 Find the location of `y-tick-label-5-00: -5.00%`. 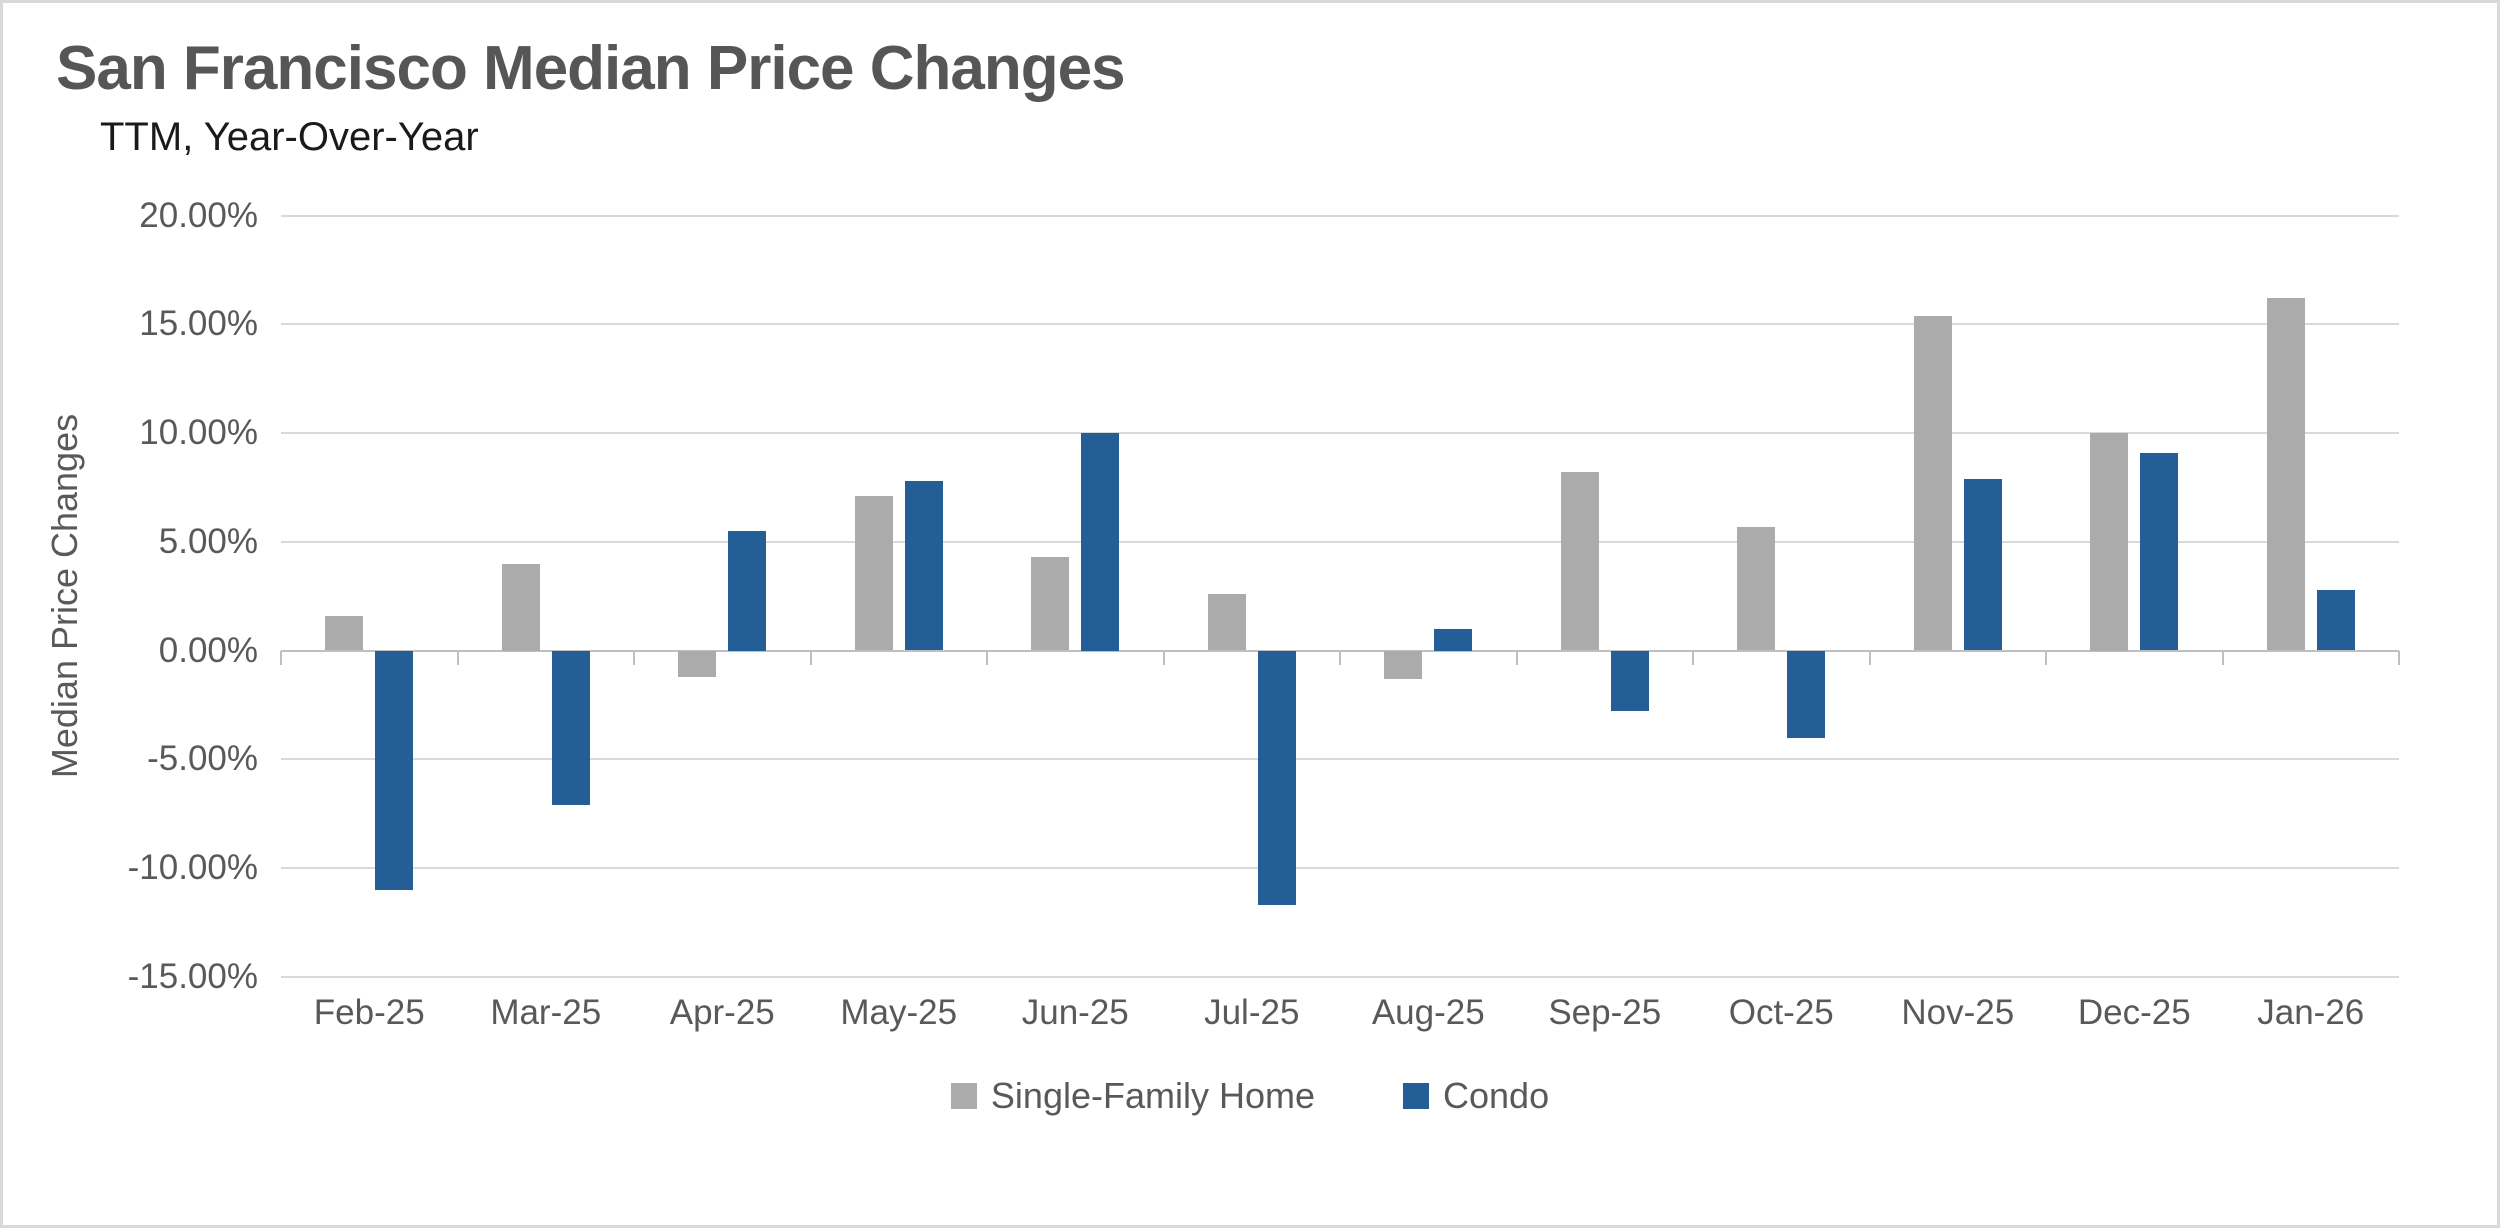

y-tick-label-5-00: -5.00% is located at coordinates (202, 759).